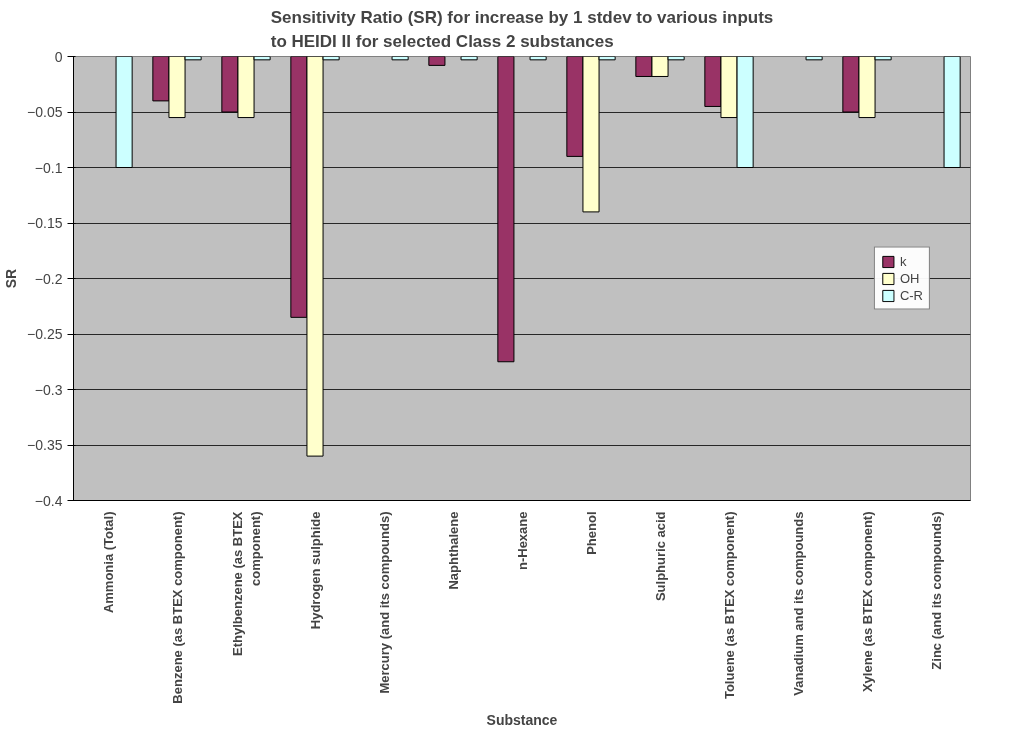 The width and height of the screenshot is (1015, 734). I want to click on y-tick-label: −0.1, so click(48, 167).